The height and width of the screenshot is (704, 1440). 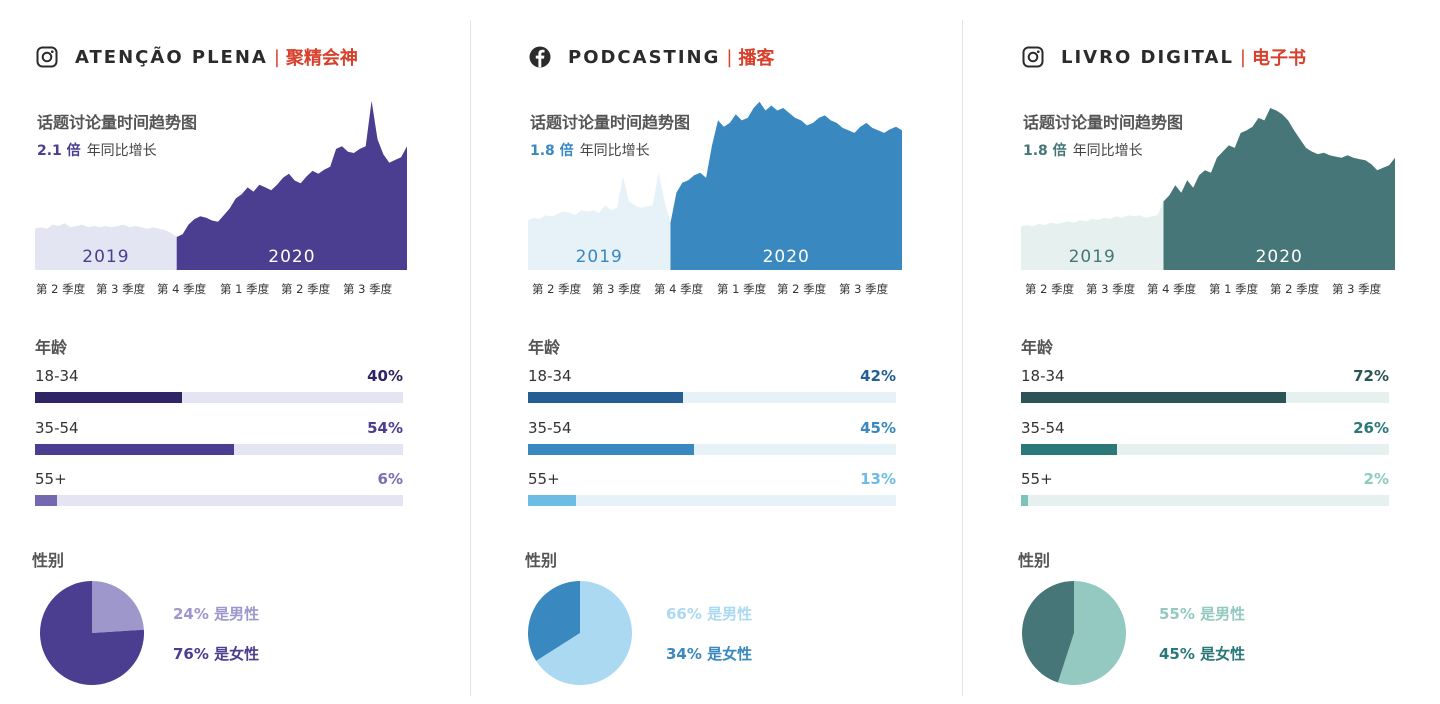 I want to click on age-row-18-34: 18-34 40%, so click(x=219, y=387).